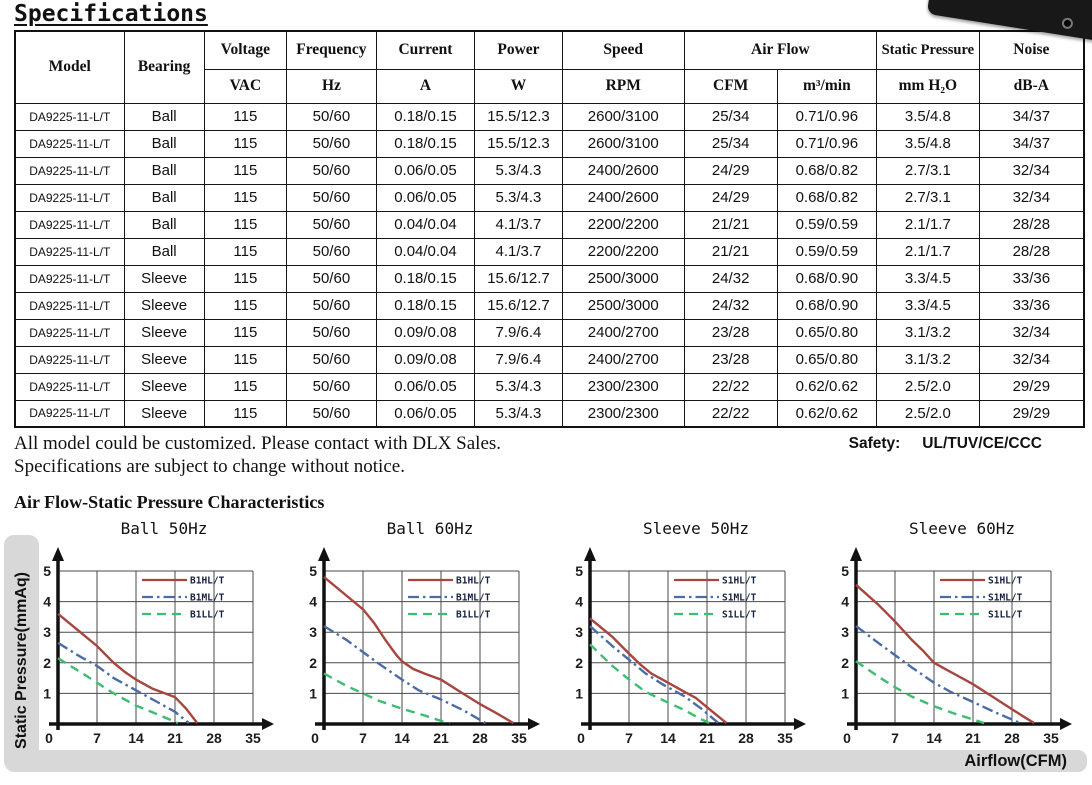  Describe the element at coordinates (1015, 761) in the screenshot. I see `x-axis-label: Airflow(CFM)` at that location.